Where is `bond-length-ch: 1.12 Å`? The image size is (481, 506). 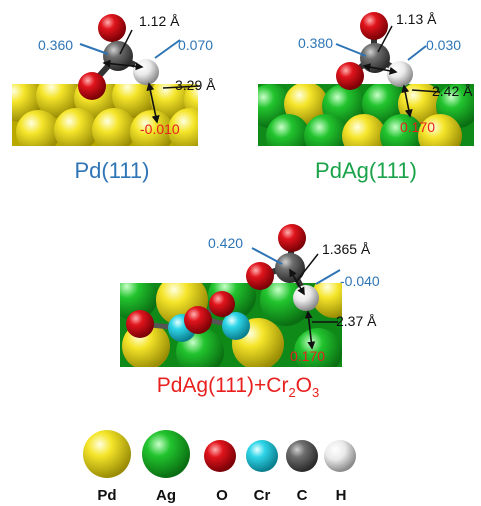 bond-length-ch: 1.12 Å is located at coordinates (159, 21).